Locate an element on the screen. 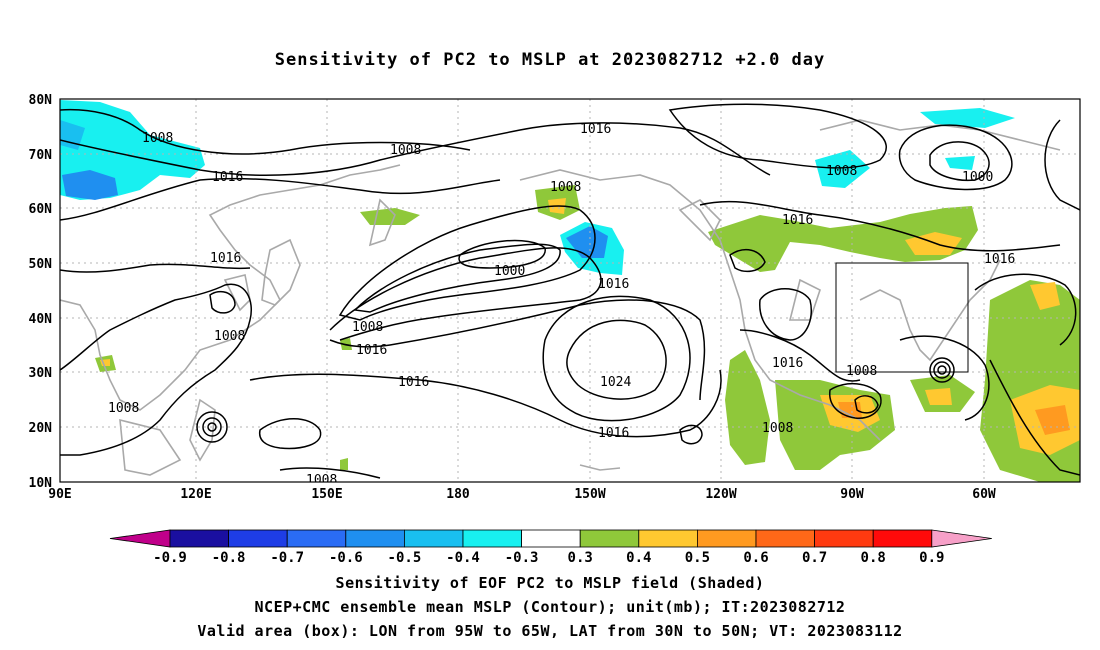 The image size is (1100, 650). lon-label: 120W is located at coordinates (720, 494).